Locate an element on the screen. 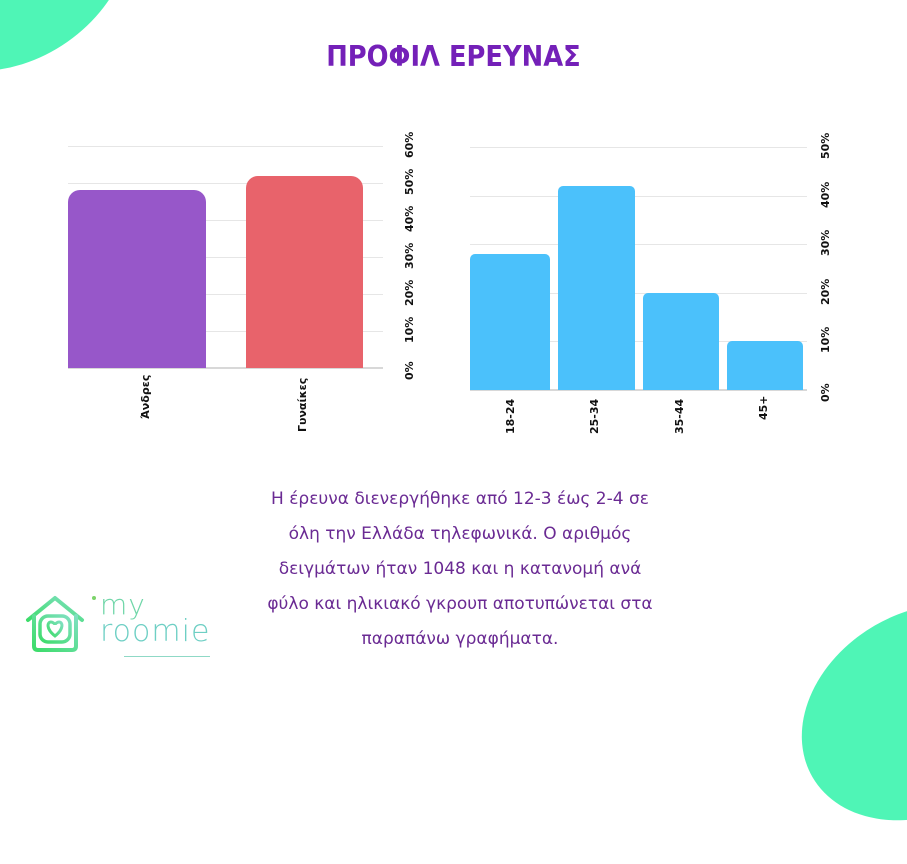 This screenshot has width=907, height=864. x-tick-label: 35-44 is located at coordinates (679, 416).